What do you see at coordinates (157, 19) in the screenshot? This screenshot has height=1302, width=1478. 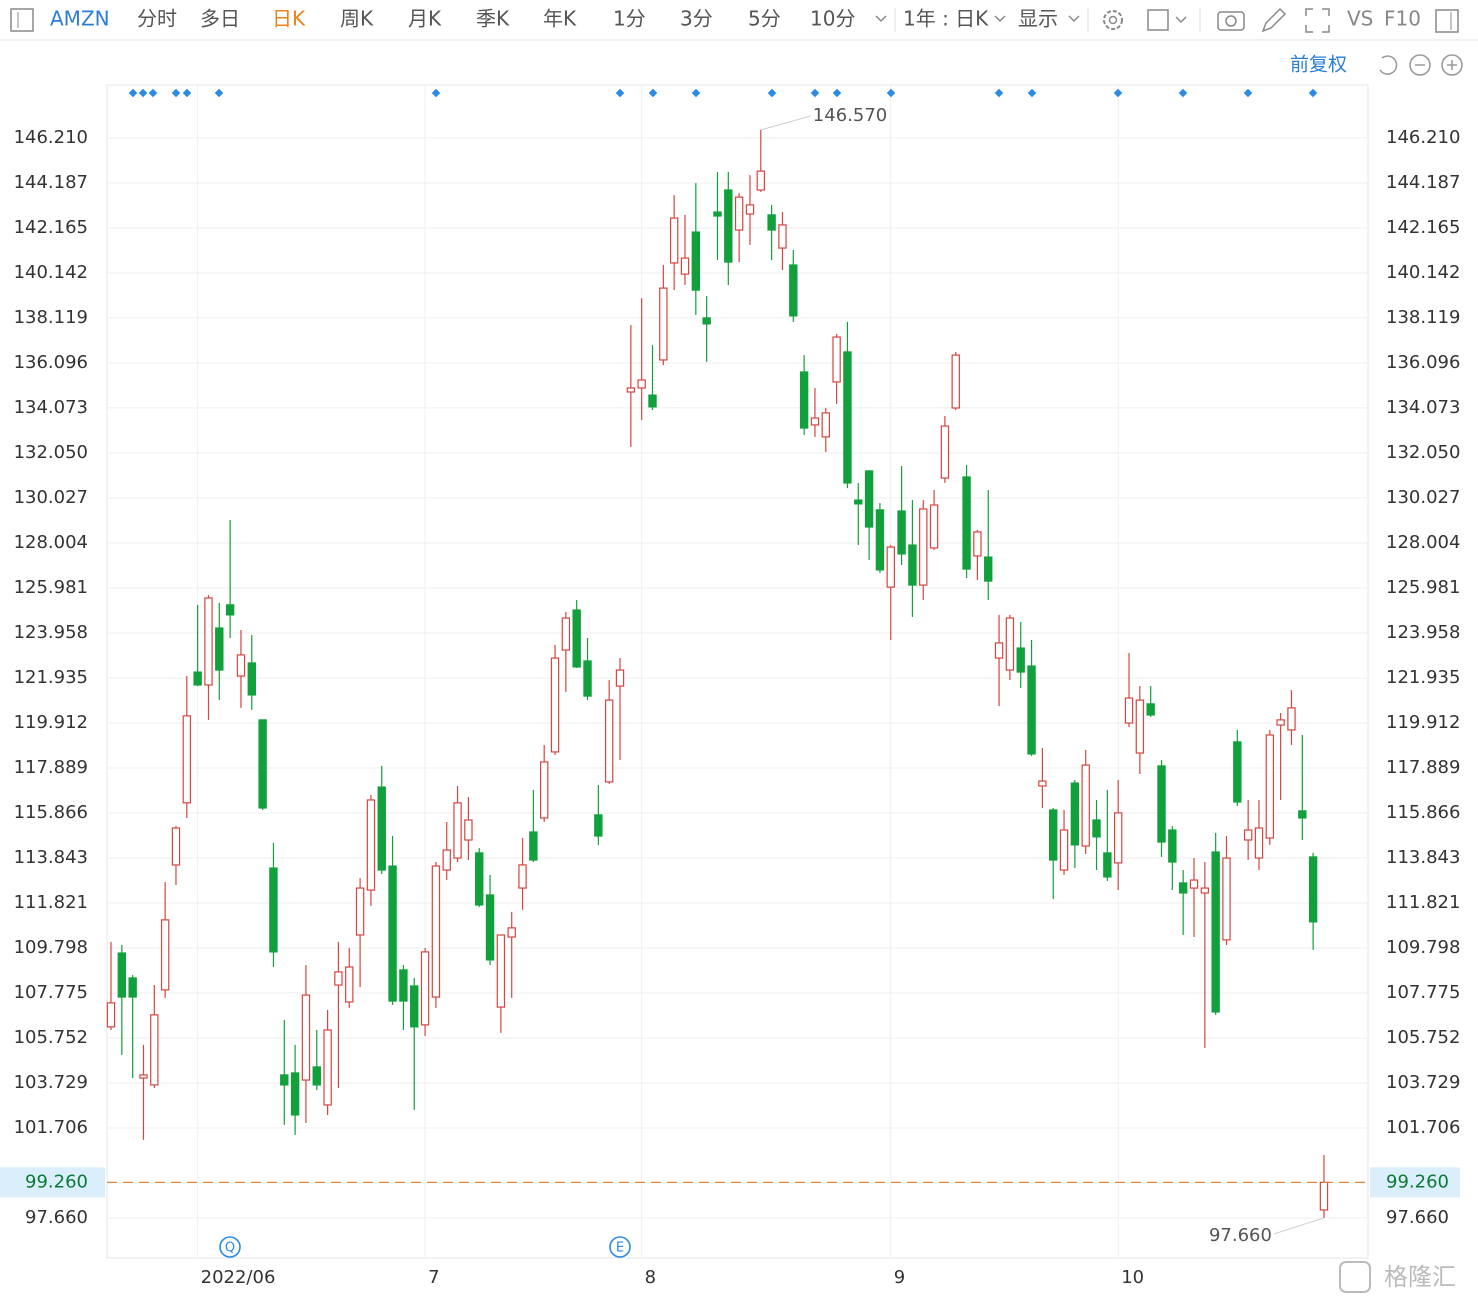 I see `period-tab: 分时` at bounding box center [157, 19].